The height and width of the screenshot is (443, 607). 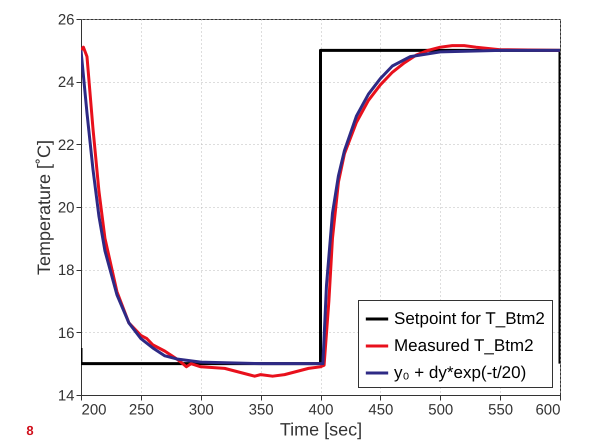 What do you see at coordinates (261, 410) in the screenshot?
I see `x-tick-label: 350` at bounding box center [261, 410].